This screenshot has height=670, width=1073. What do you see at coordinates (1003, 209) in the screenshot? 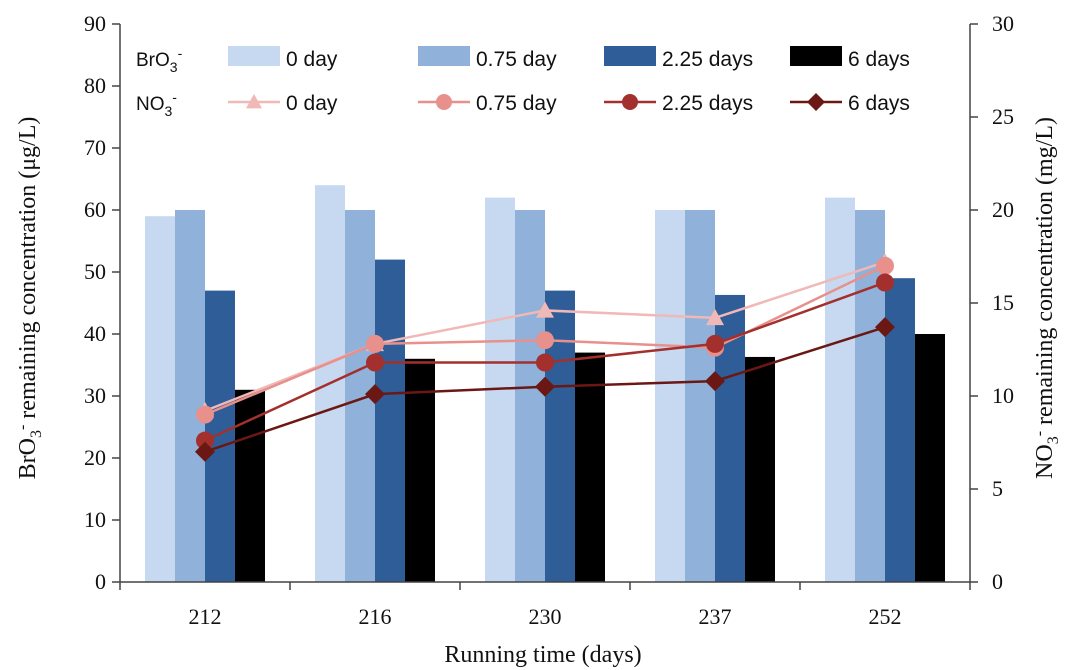
I see `y-right-tick-label: 20` at bounding box center [1003, 209].